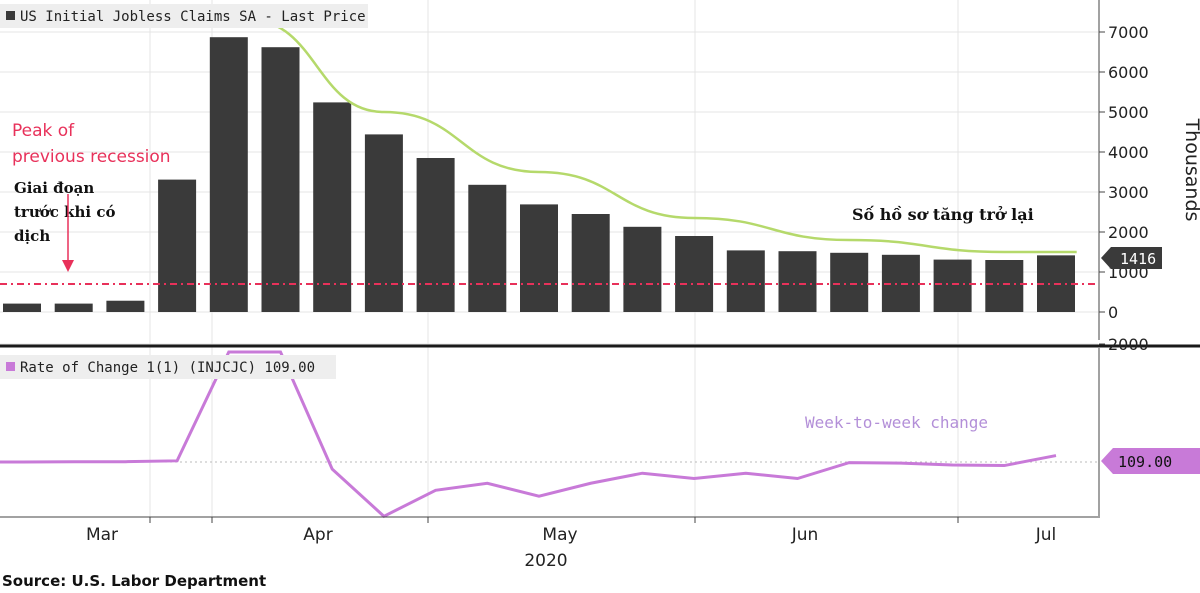 The height and width of the screenshot is (593, 1200). What do you see at coordinates (91, 157) in the screenshot?
I see `ref-label-line2: previous recession` at bounding box center [91, 157].